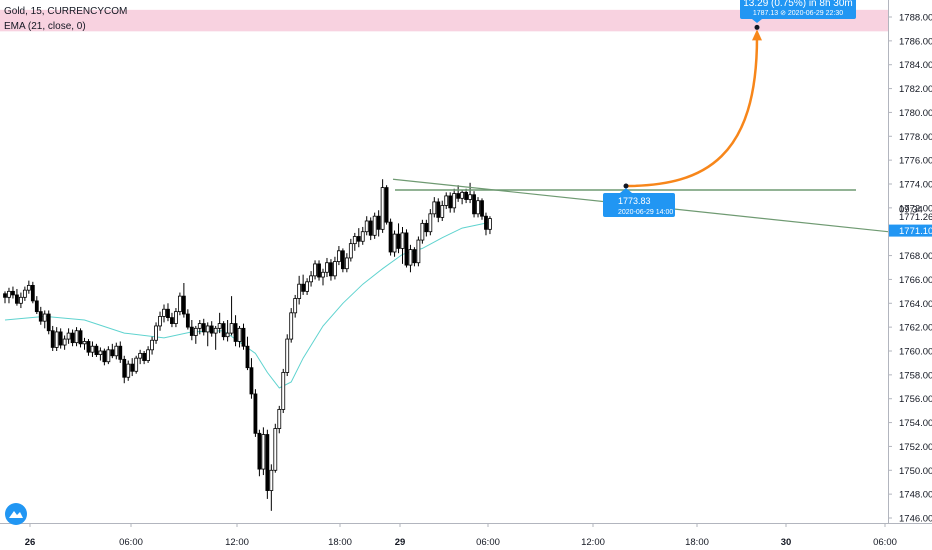  I want to click on trendline-price-label: 1771.26, so click(915, 217).